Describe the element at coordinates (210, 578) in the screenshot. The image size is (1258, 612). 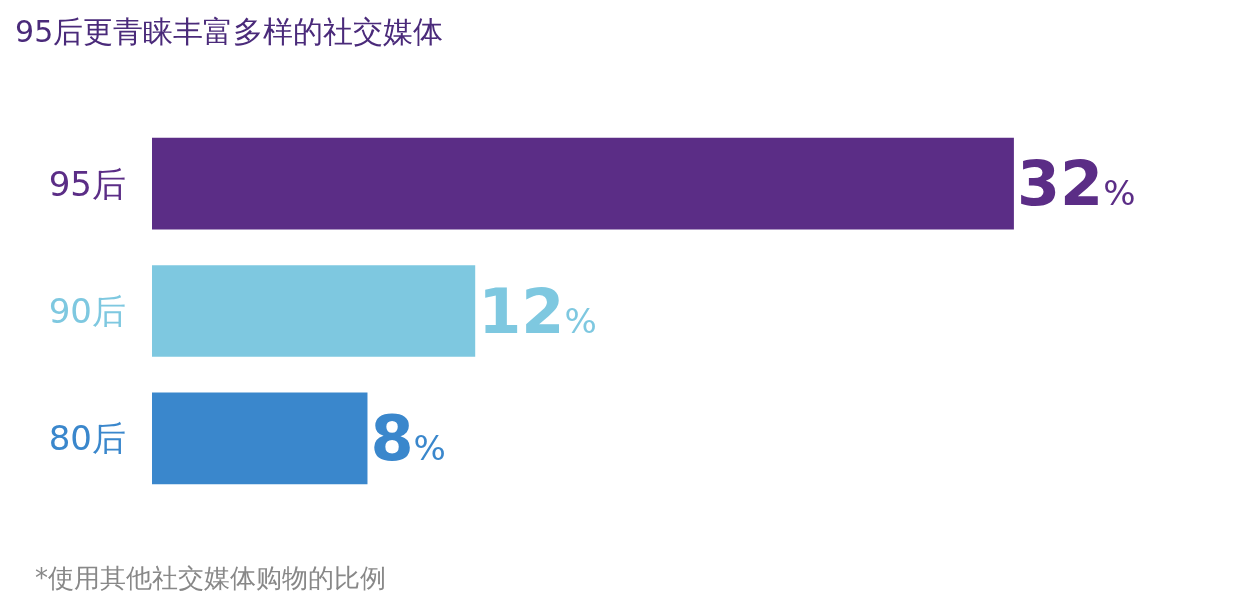
I see `text: *使用其他社交媒体购物的比例` at that location.